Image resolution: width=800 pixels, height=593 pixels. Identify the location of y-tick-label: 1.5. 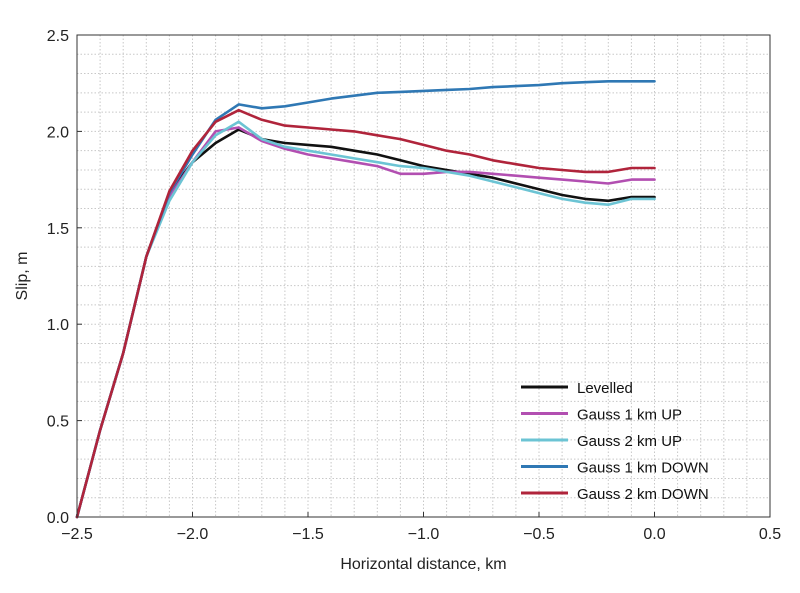
(58, 229).